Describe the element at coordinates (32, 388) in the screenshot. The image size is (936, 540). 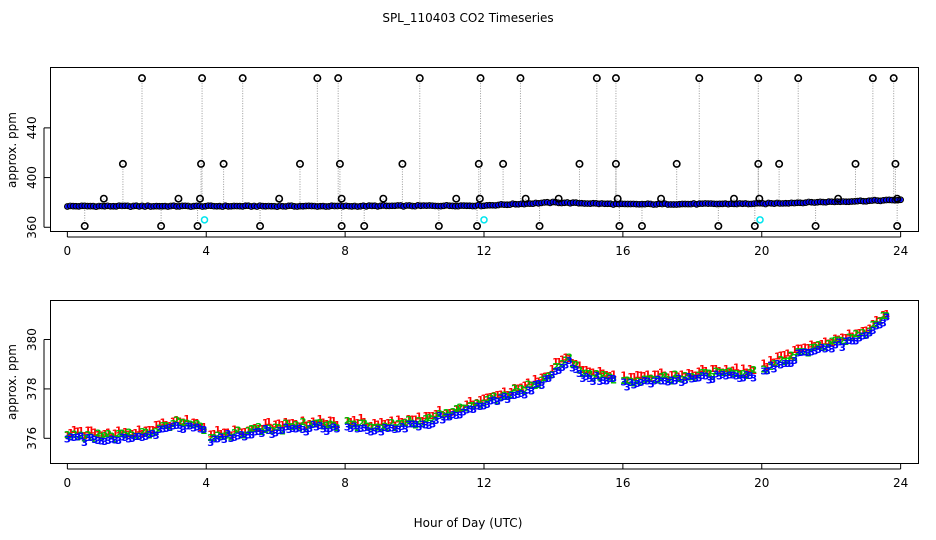
I see `p1-ytick-label-1: 378` at that location.